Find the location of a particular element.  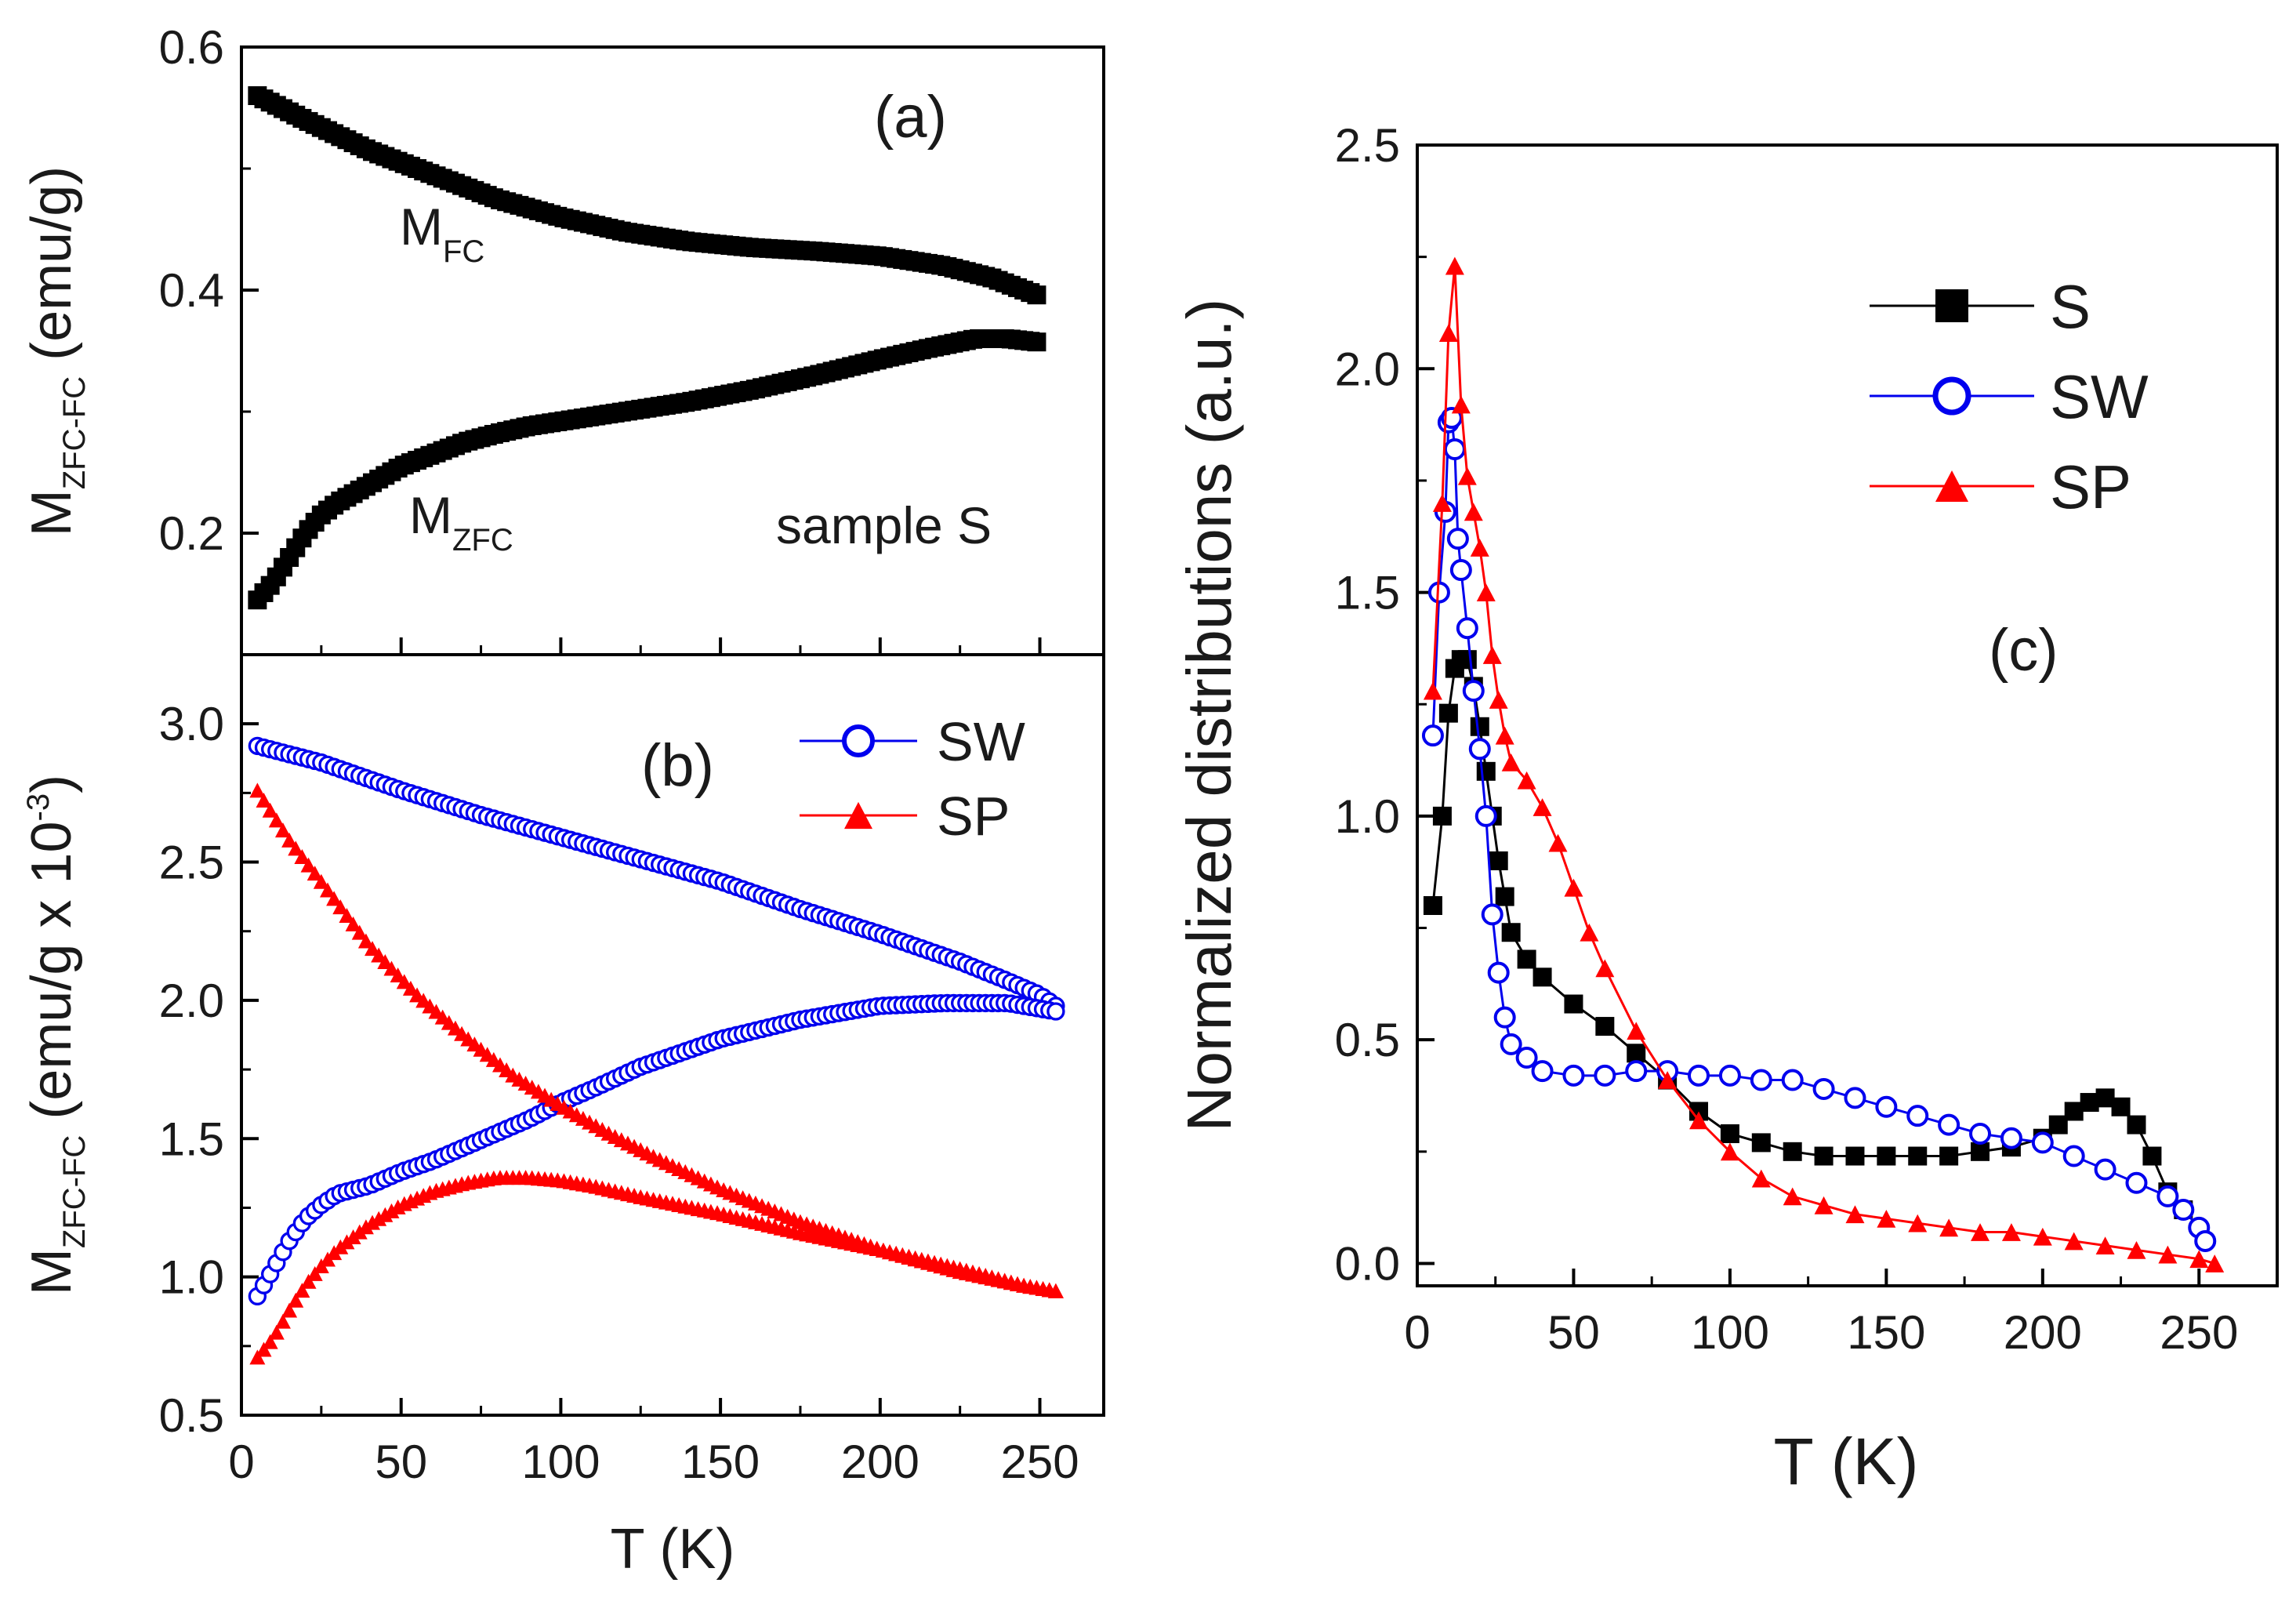

legend-label: SP is located at coordinates (2090, 486).